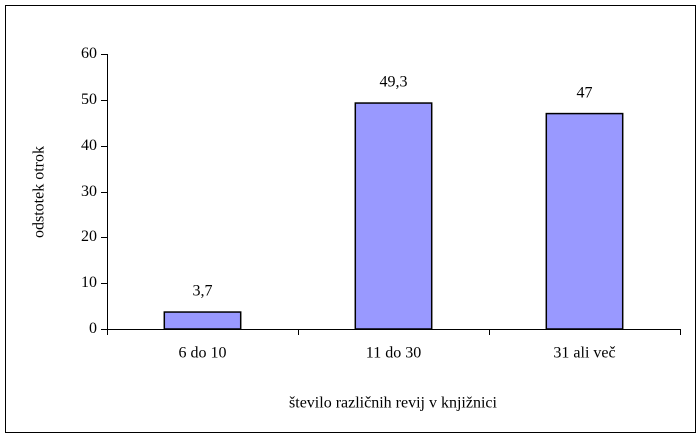 This screenshot has width=697, height=434. I want to click on y-axis-label: odstotek otrok, so click(39, 192).